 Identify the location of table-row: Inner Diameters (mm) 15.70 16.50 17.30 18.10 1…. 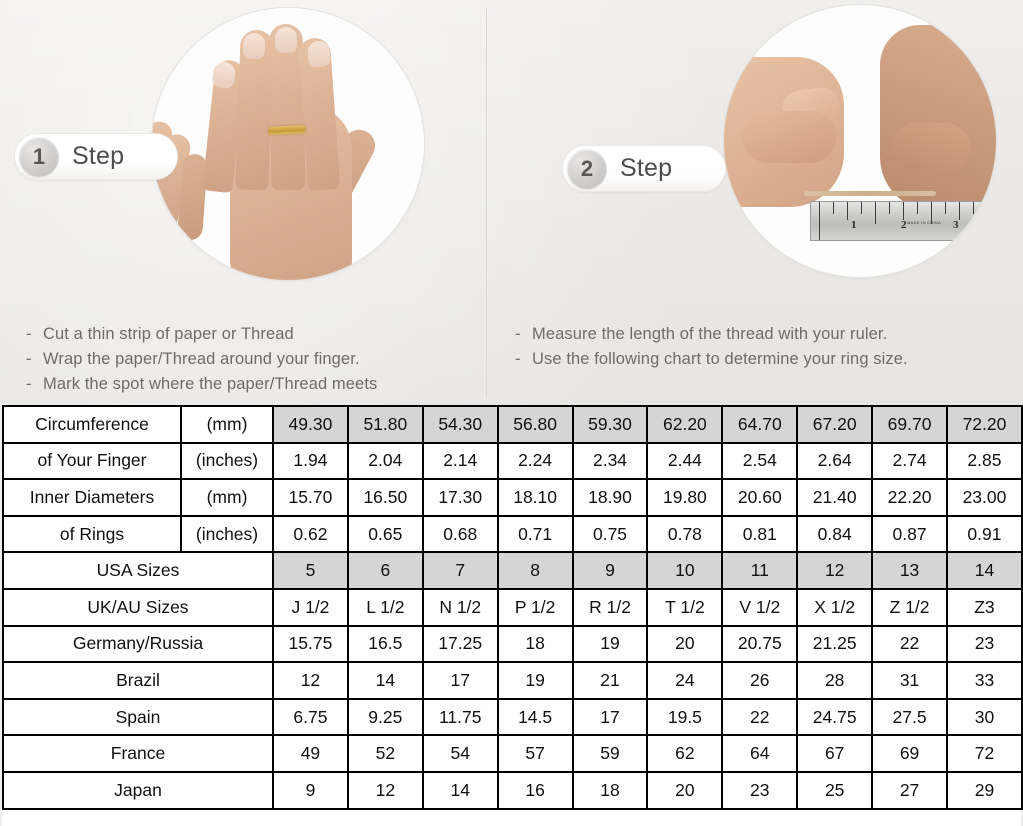
(512, 497).